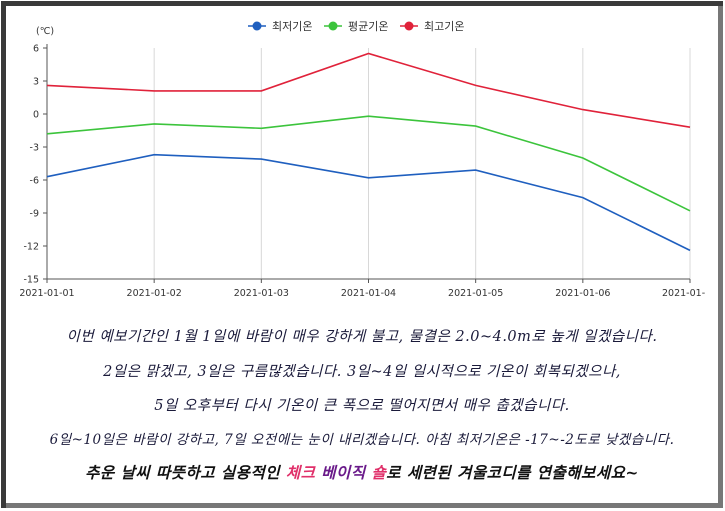  What do you see at coordinates (582, 293) in the screenshot?
I see `x-tick-label: 2021-01-06` at bounding box center [582, 293].